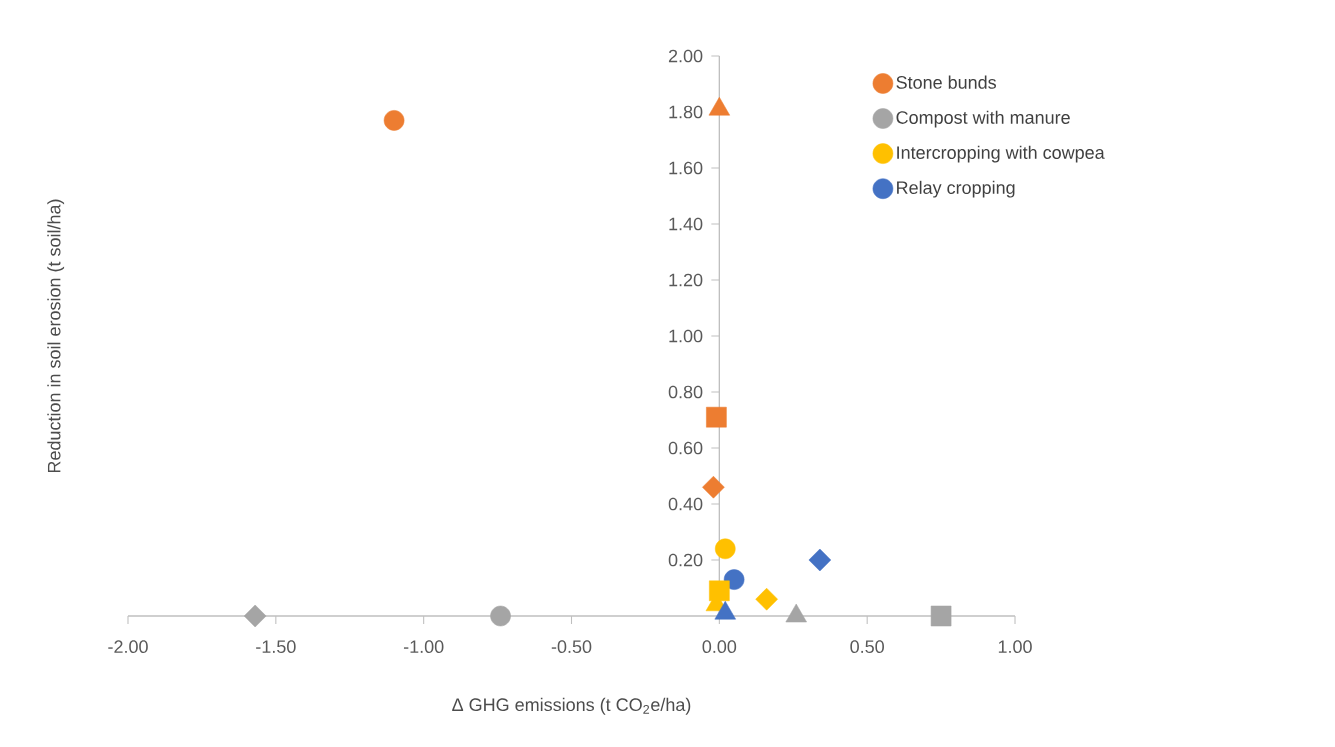  Describe the element at coordinates (128, 646) in the screenshot. I see `x-tick-label: -2.00` at that location.